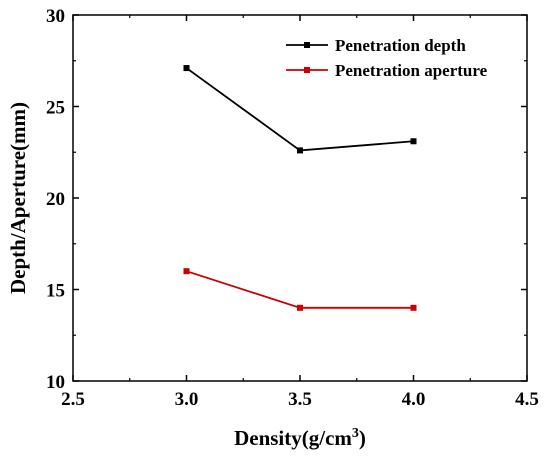 Image resolution: width=550 pixels, height=457 pixels. I want to click on y-tick-label-0: 10, so click(55, 382).